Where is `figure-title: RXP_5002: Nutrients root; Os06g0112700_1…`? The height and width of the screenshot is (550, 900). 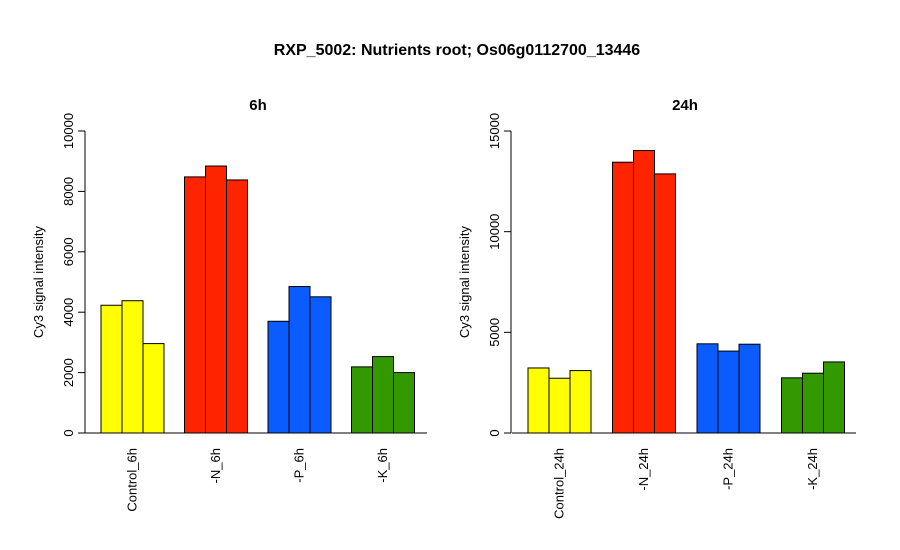 figure-title: RXP_5002: Nutrients root; Os06g0112700_1… is located at coordinates (457, 50).